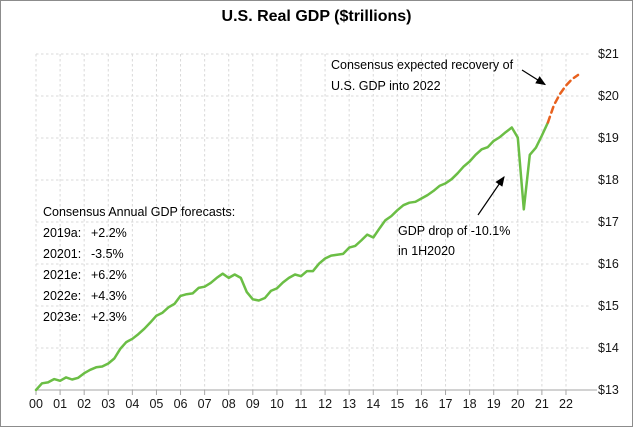 Image resolution: width=633 pixels, height=427 pixels. I want to click on forecast-row: 2019a: +2.2%, so click(139, 233).